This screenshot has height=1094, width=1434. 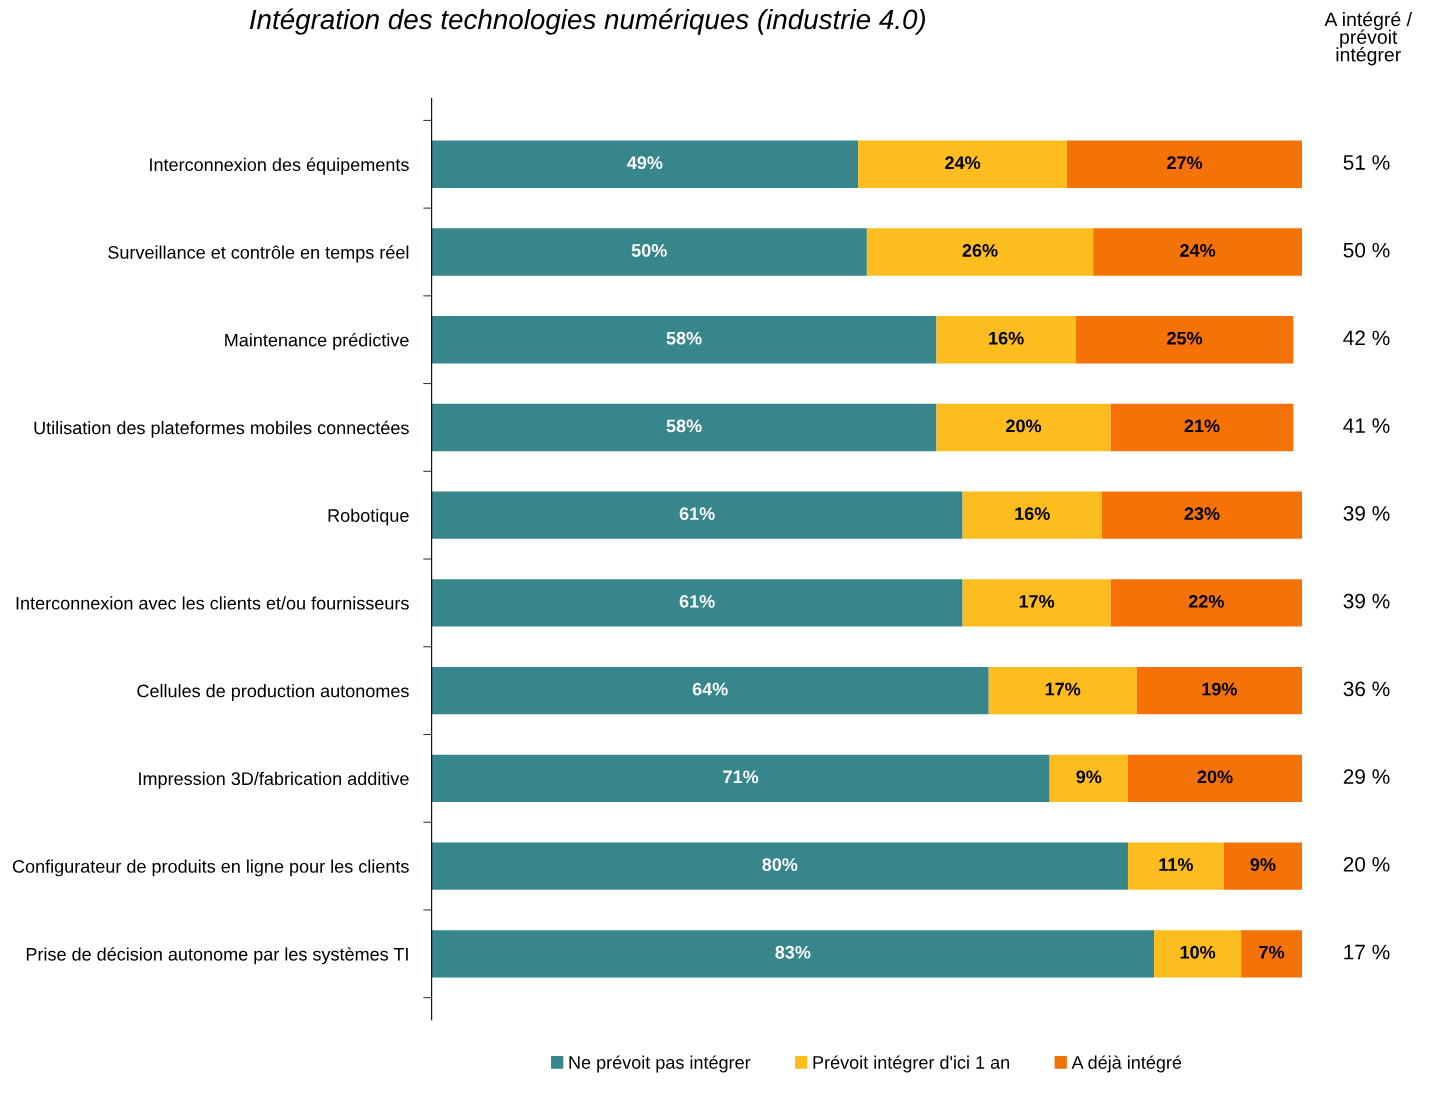 I want to click on data-label: 71%, so click(x=741, y=777).